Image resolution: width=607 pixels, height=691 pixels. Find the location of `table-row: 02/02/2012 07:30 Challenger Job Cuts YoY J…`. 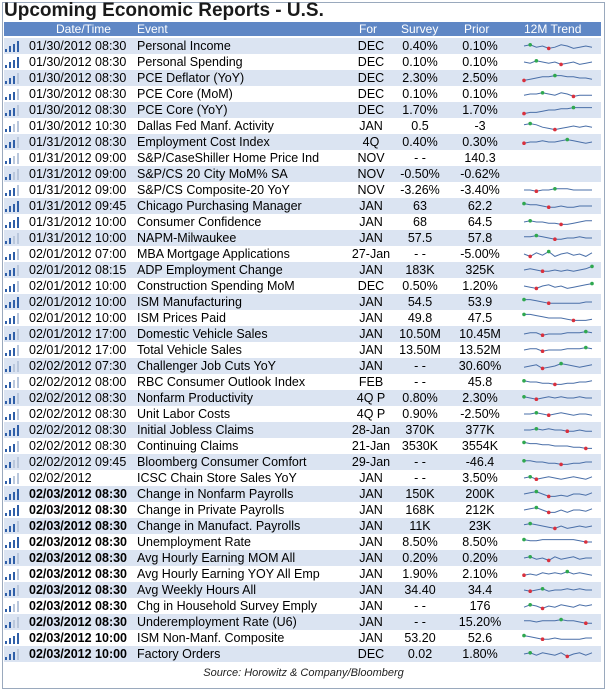

table-row: 02/02/2012 07:30 Challenger Job Cuts YoY J… is located at coordinates (302, 366).